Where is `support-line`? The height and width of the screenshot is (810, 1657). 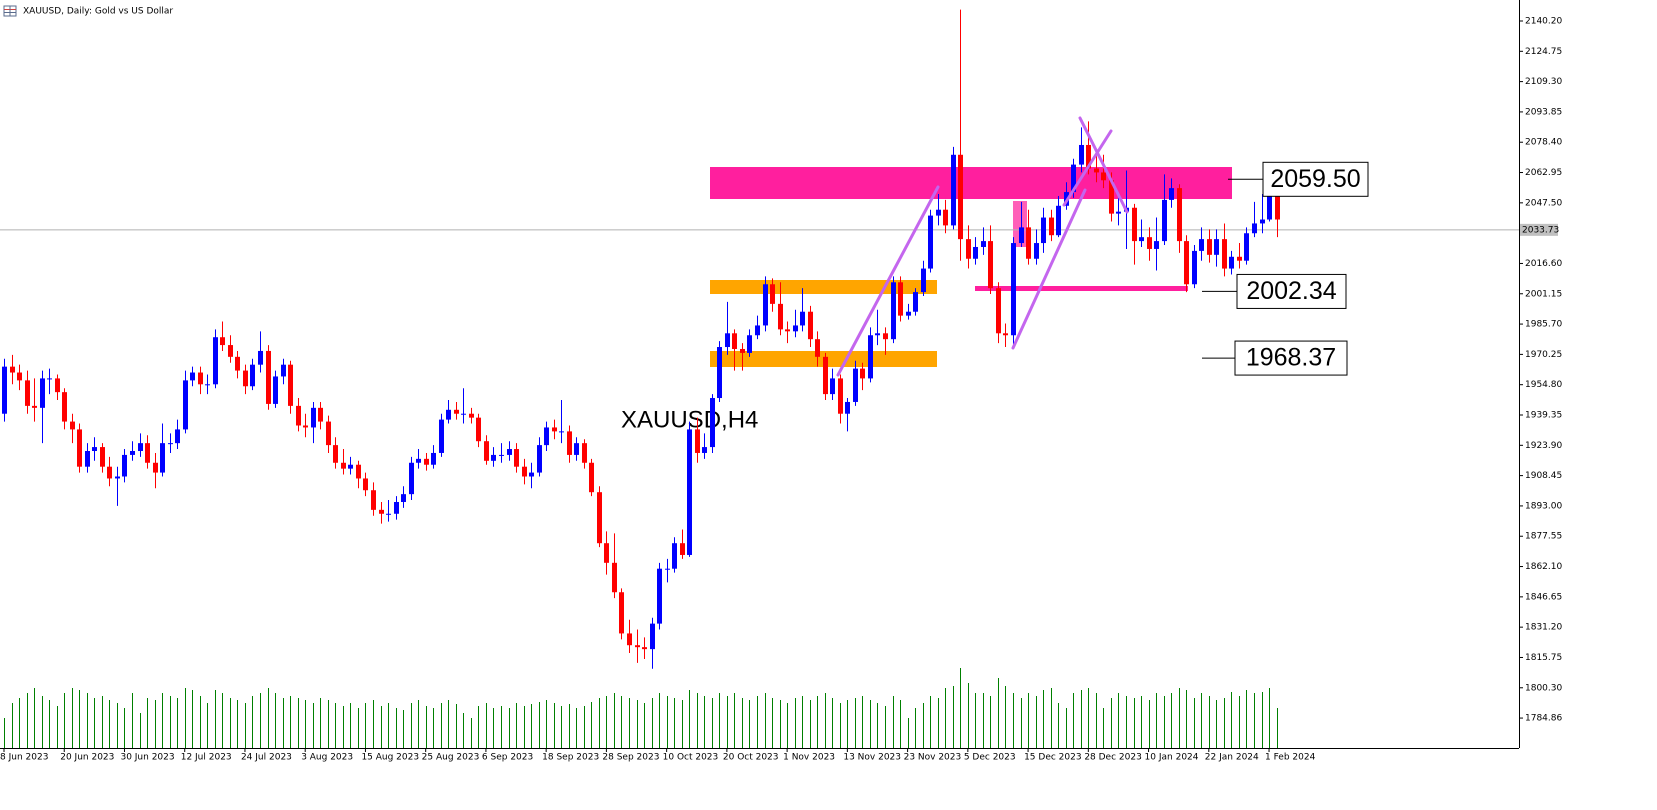 support-line is located at coordinates (1081, 288).